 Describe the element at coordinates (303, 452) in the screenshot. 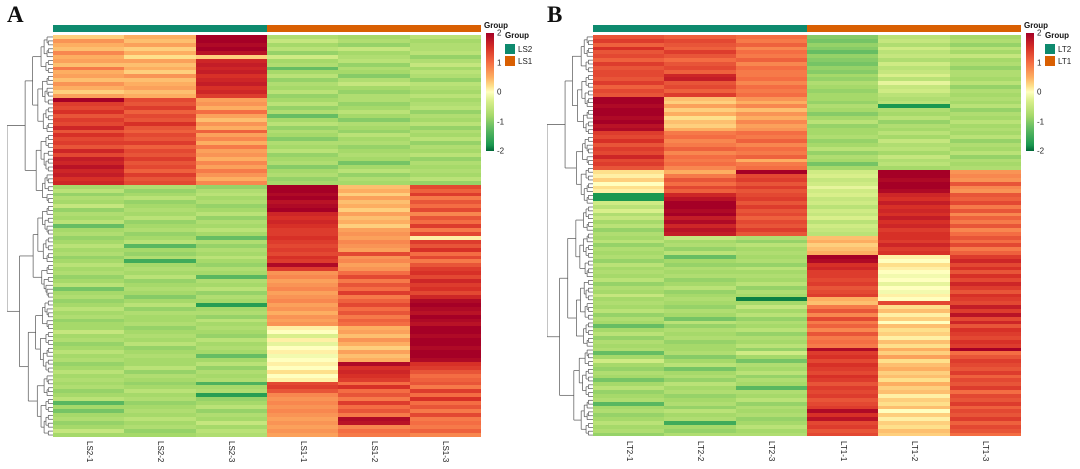

I see `column-label-ls1-1: LS1-1` at that location.